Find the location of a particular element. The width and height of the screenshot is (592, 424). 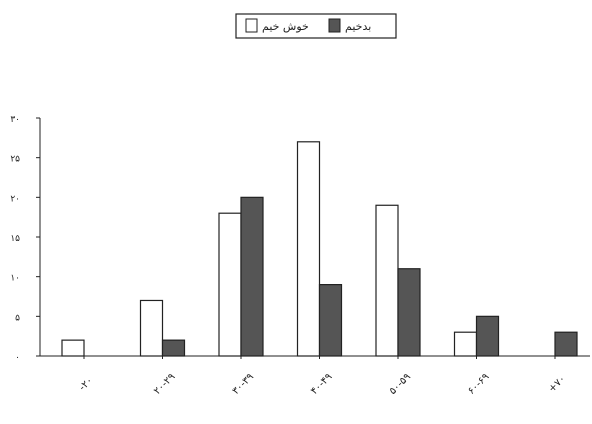

legend-label-malignant: بدخیم is located at coordinates (358, 26).